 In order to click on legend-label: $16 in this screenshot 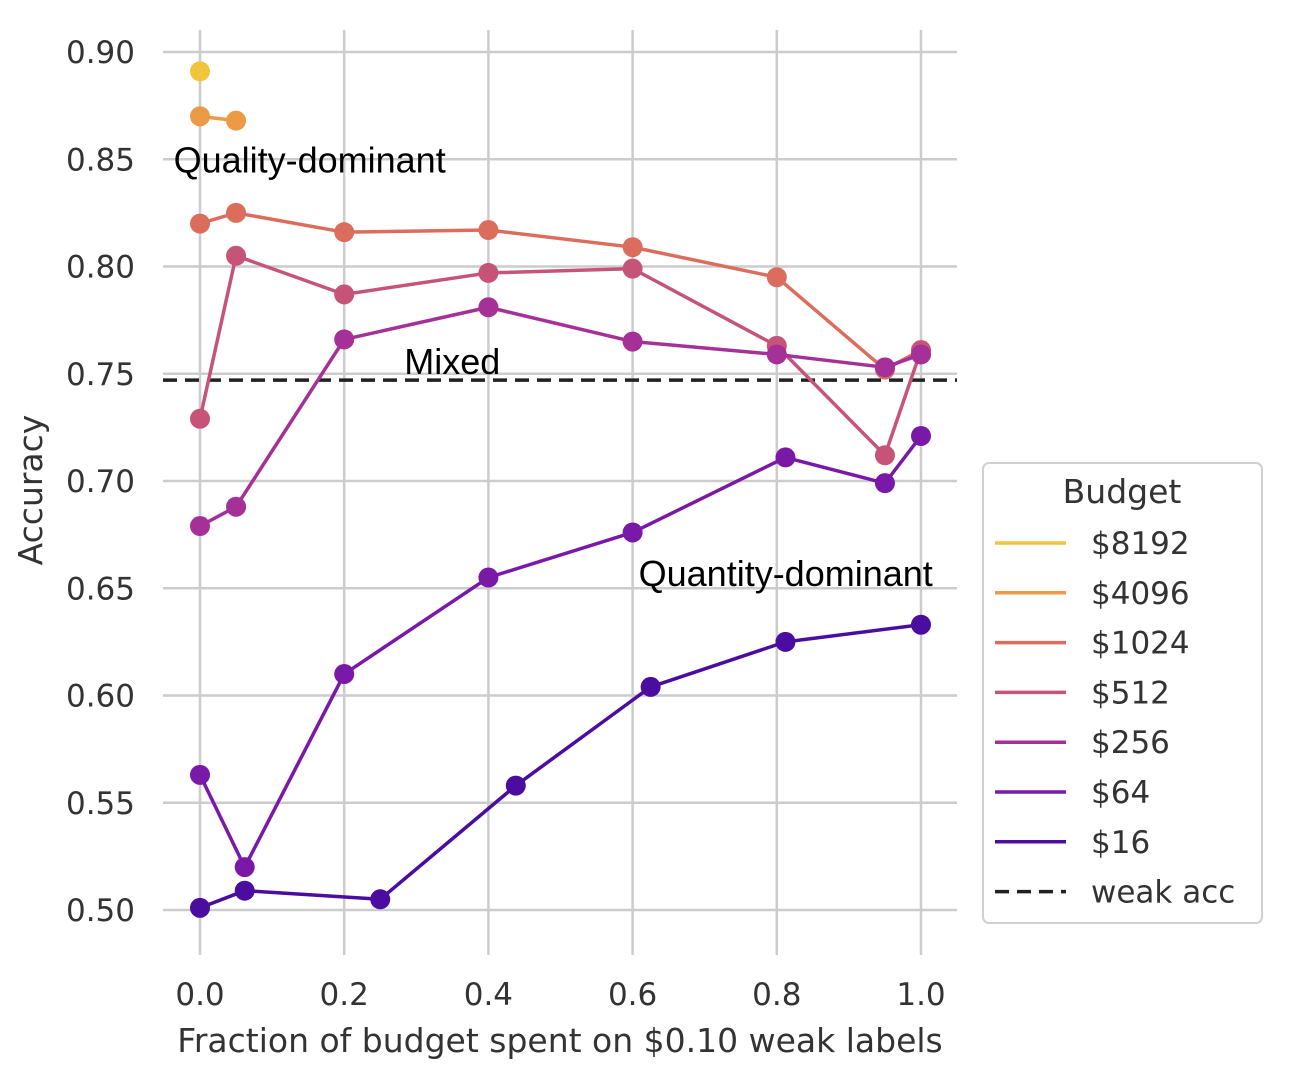, I will do `click(1120, 843)`.